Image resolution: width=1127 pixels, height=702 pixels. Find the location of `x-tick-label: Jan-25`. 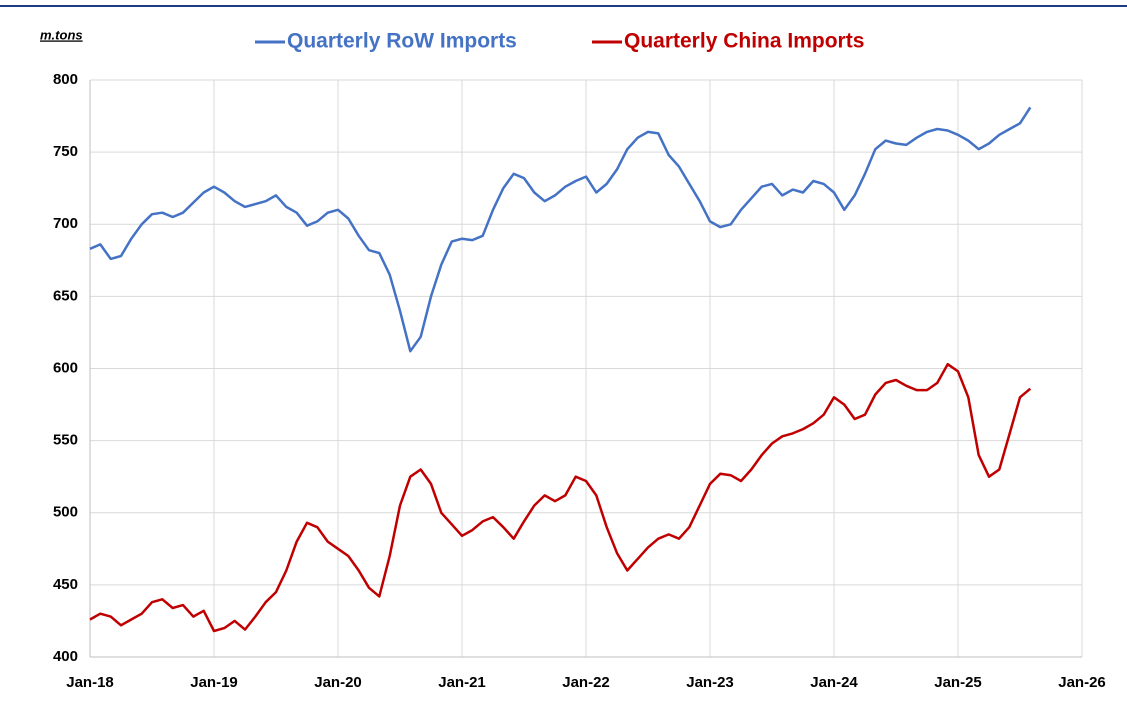

x-tick-label: Jan-25 is located at coordinates (958, 682).